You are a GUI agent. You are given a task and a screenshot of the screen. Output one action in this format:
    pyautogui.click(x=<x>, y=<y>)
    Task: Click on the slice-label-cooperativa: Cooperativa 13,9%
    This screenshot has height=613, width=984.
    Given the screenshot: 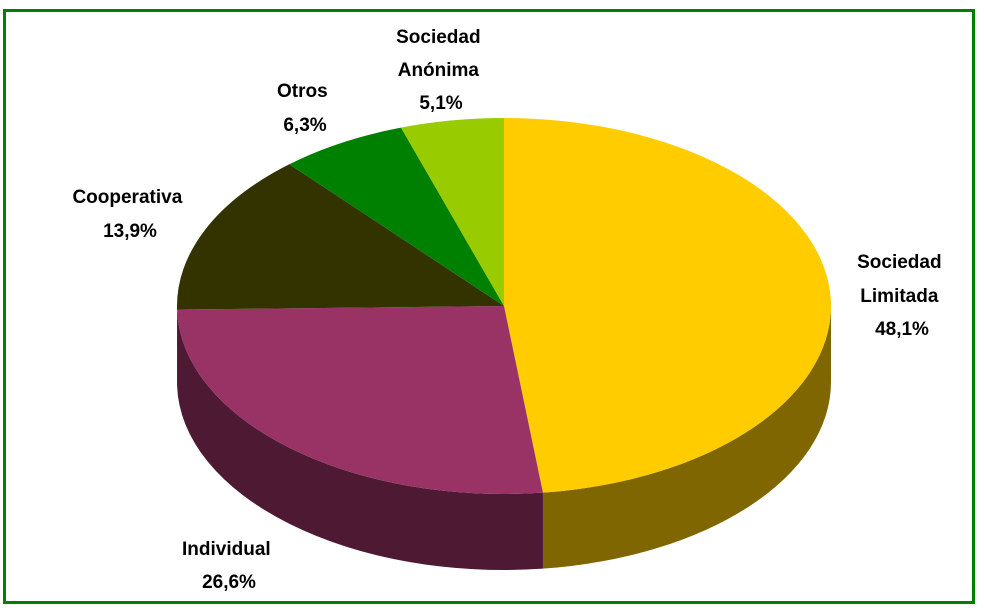 What is the action you would take?
    pyautogui.click(x=129, y=214)
    